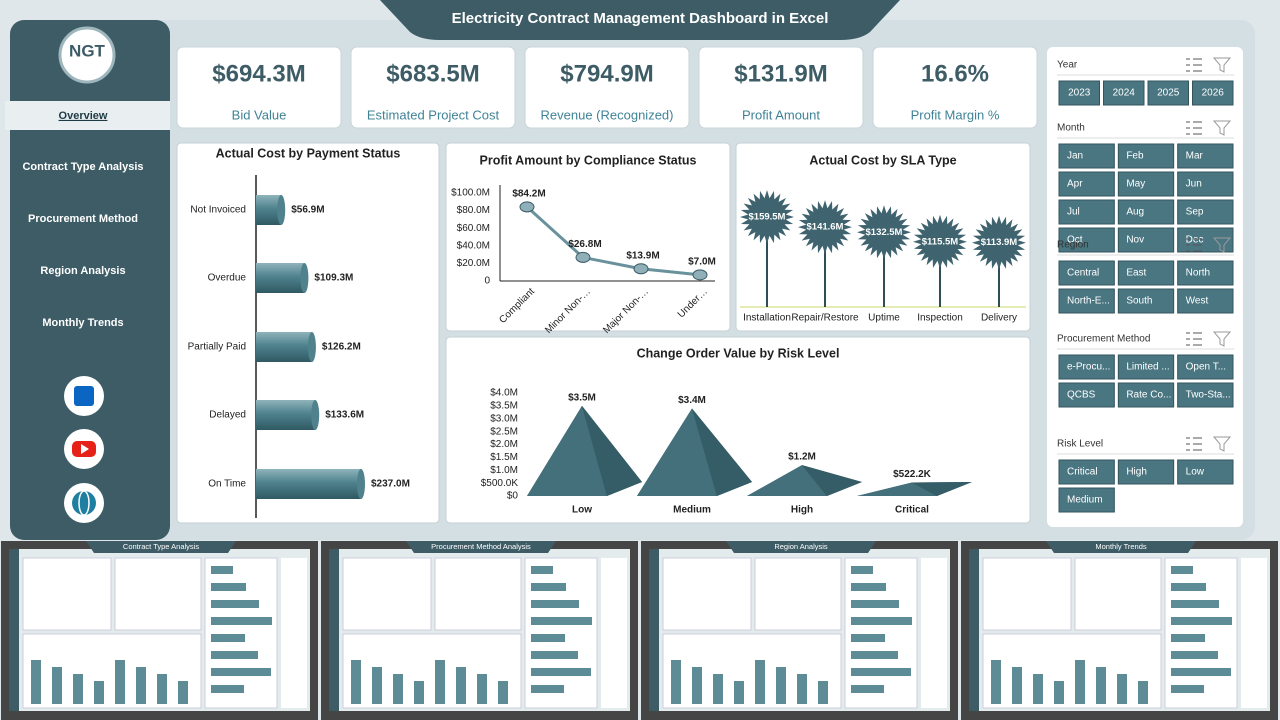 This screenshot has width=1280, height=720. Describe the element at coordinates (481, 546) in the screenshot. I see `thumbnail-title: Procurement Method Analysis` at that location.